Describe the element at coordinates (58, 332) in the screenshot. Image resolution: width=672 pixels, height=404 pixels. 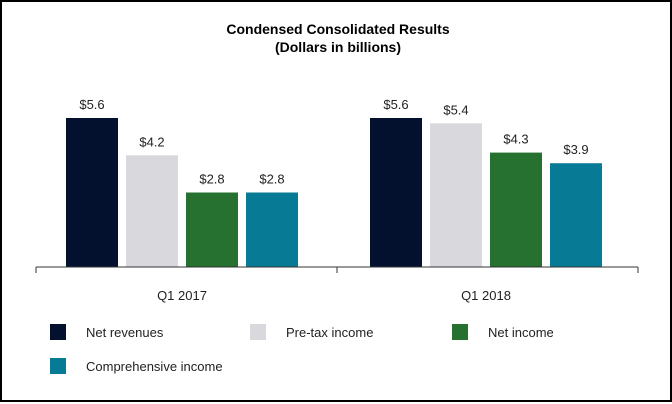
I see `legend-swatch-net-revenues` at that location.